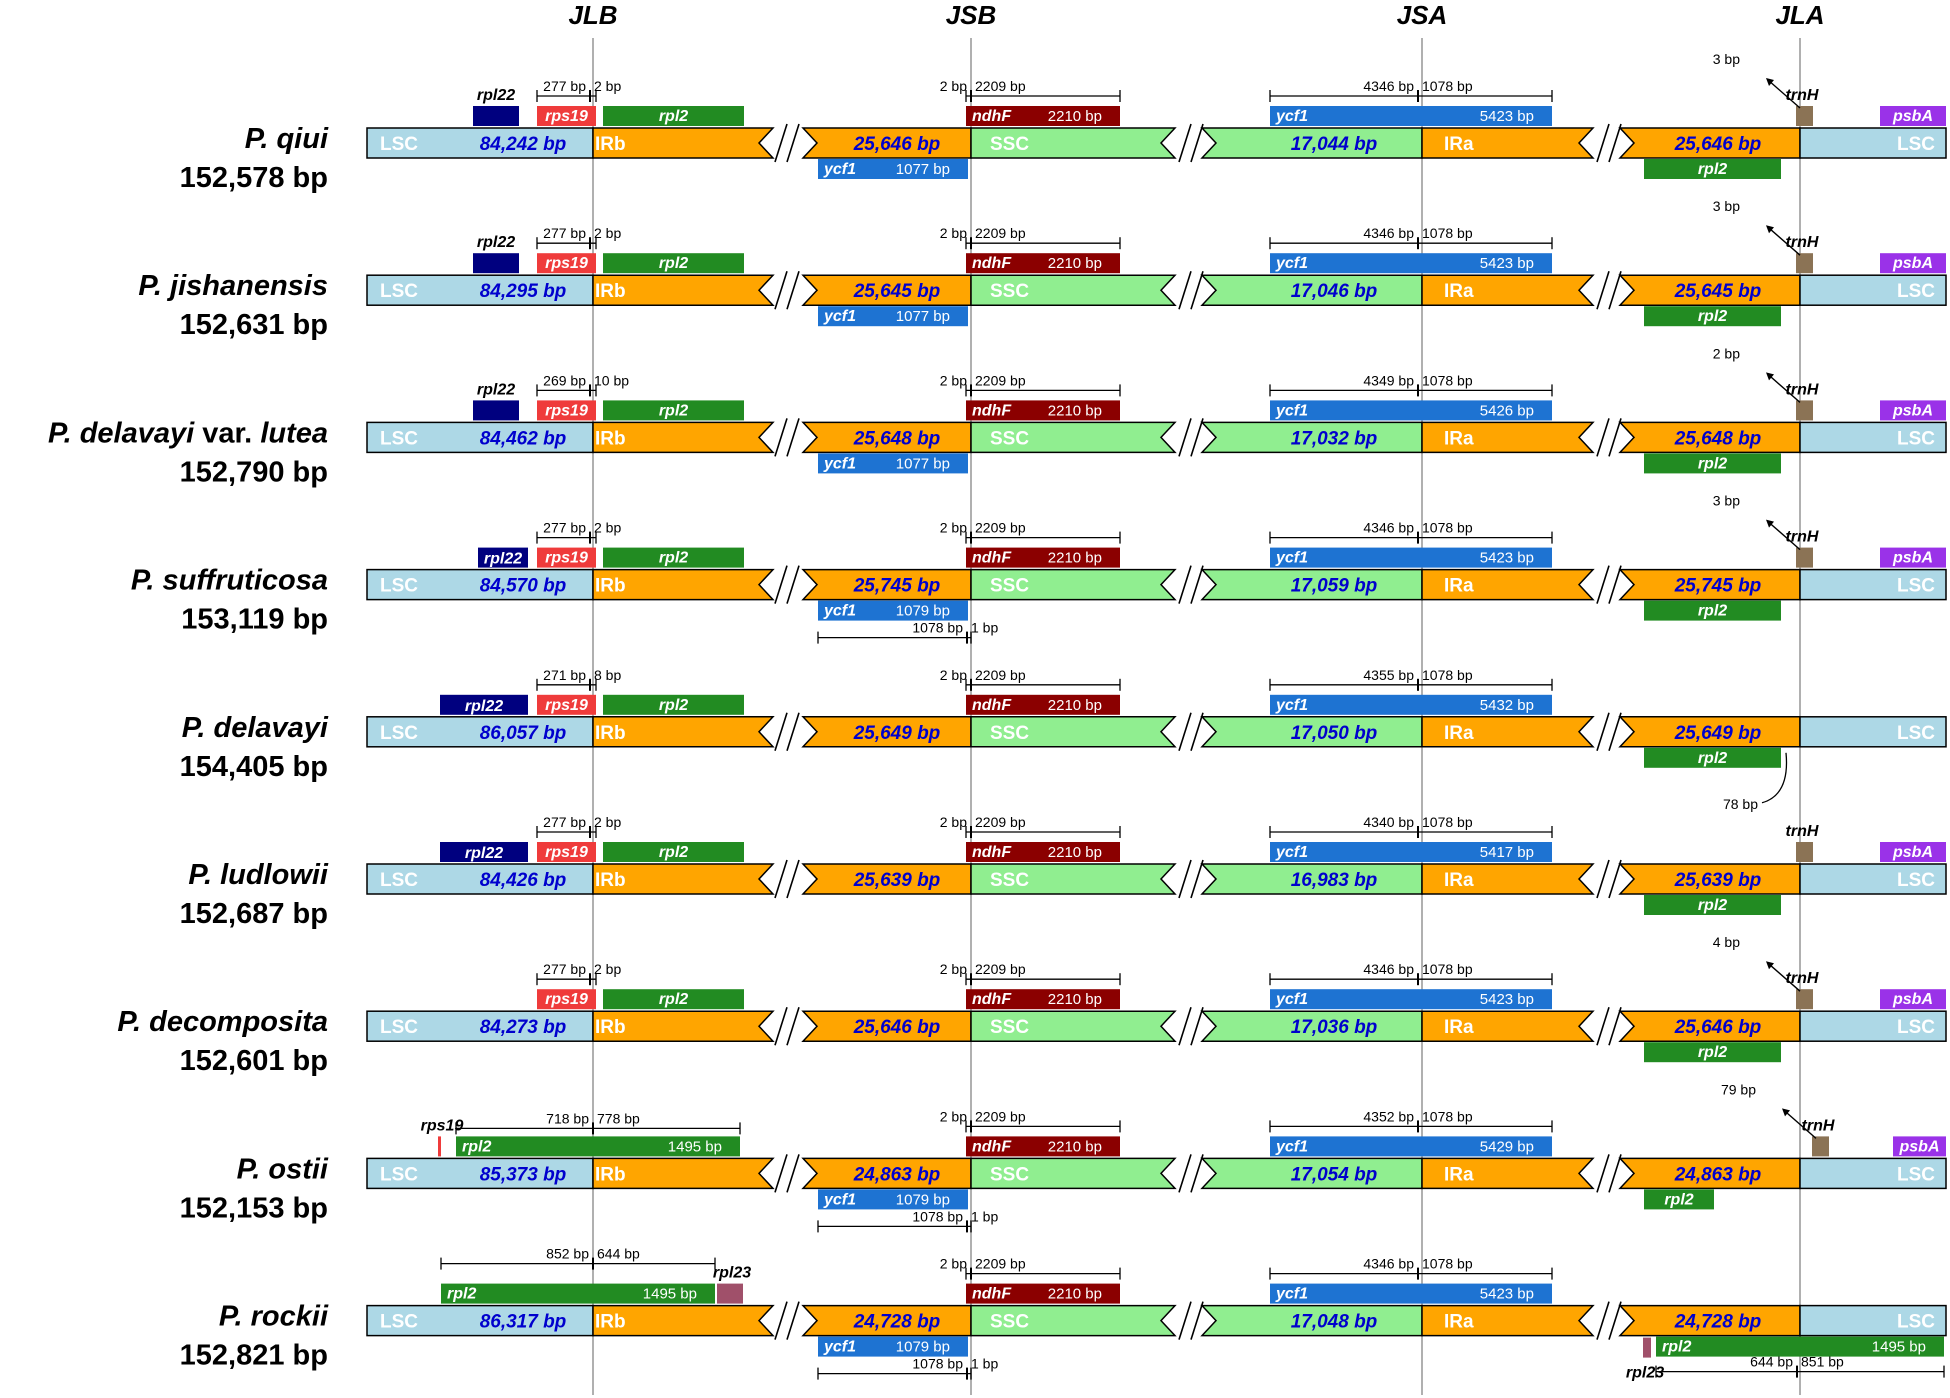  What do you see at coordinates (923, 316) in the screenshot?
I see `ycf1-irb-gene-length: 1077 bp` at bounding box center [923, 316].